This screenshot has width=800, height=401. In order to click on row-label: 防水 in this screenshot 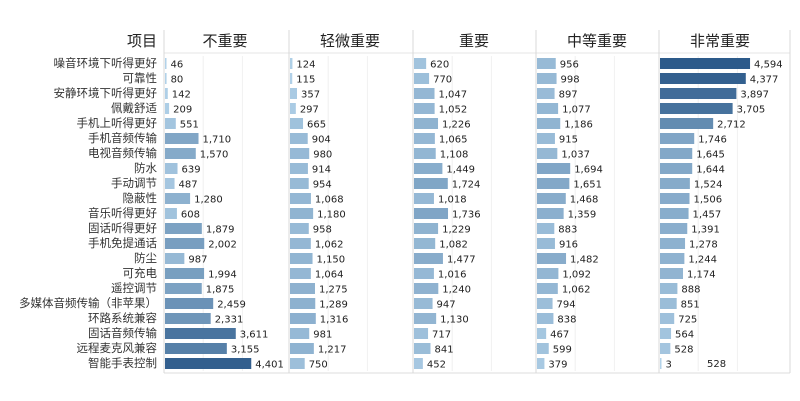, I will do `click(145, 168)`.